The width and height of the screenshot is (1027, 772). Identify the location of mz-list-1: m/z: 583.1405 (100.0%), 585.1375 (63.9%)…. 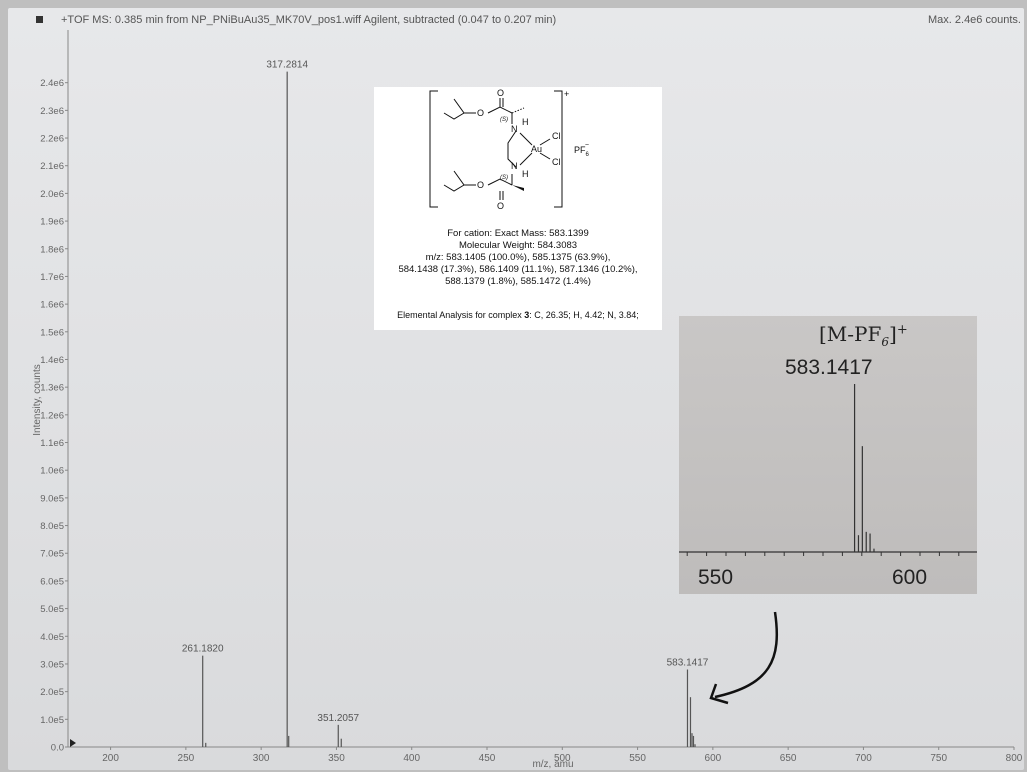
(518, 257).